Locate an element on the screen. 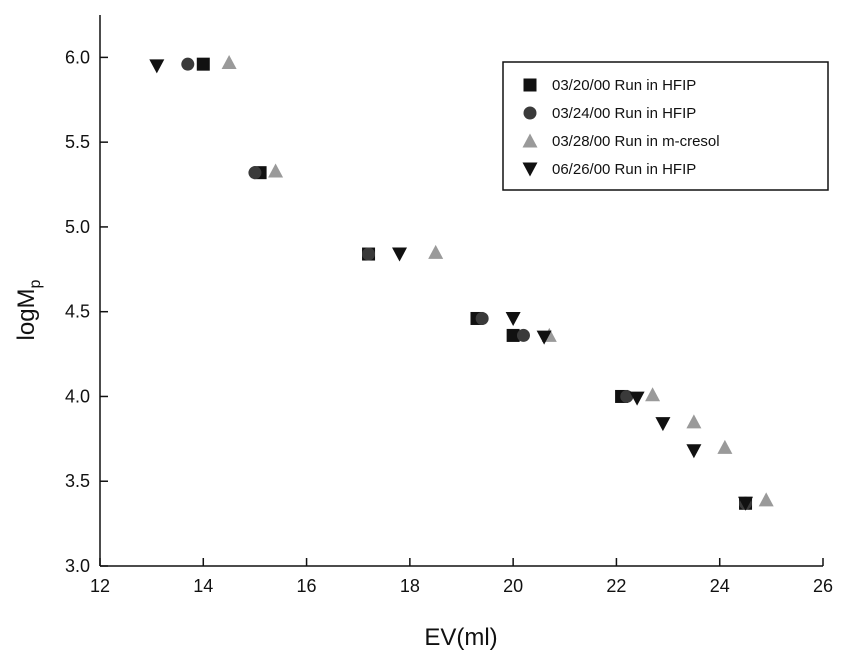 This screenshot has height=656, width=841. y-axis-title: logMp is located at coordinates (28, 309).